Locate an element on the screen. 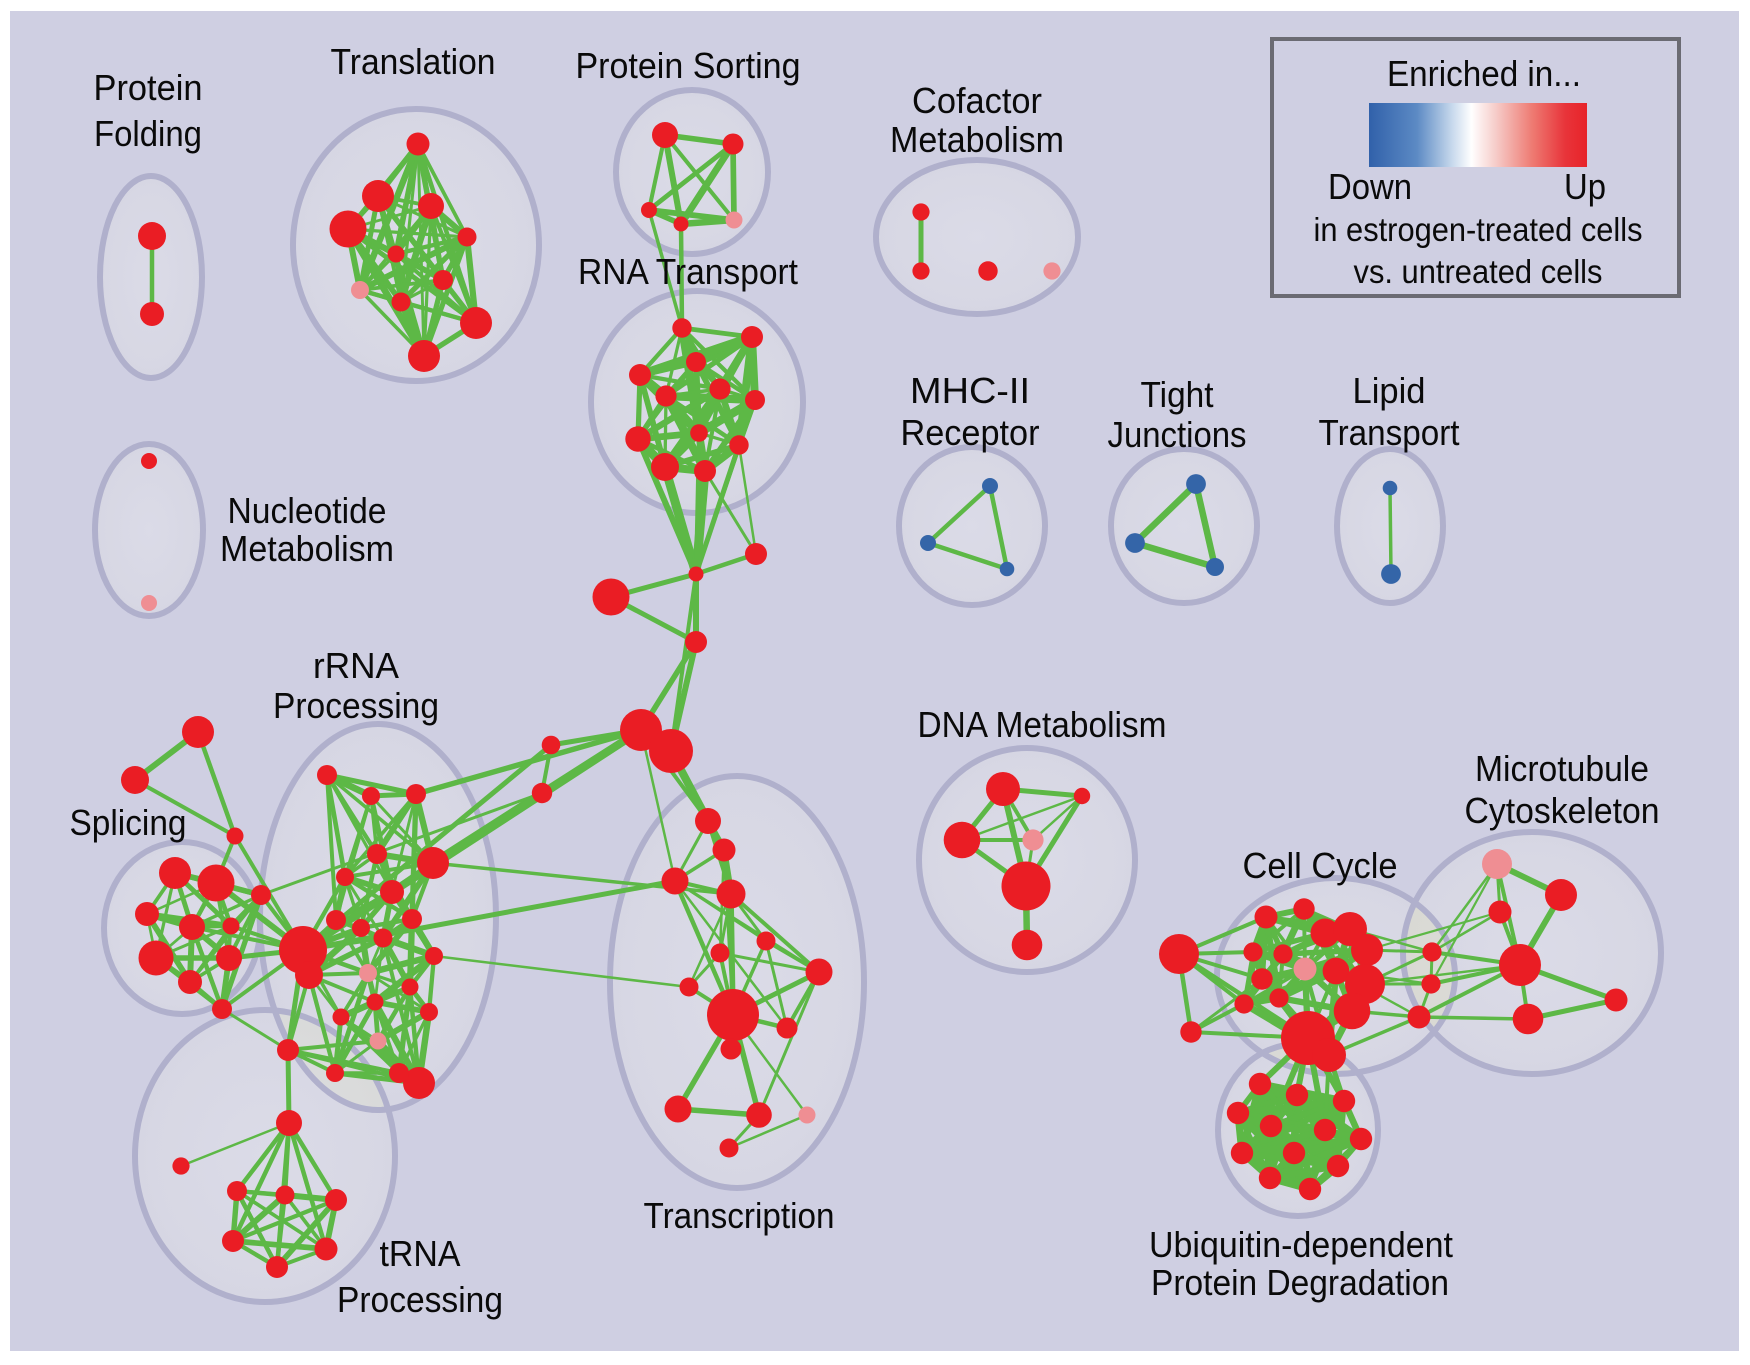 This screenshot has width=1750, height=1365. svg-text: Translation is located at coordinates (413, 61).